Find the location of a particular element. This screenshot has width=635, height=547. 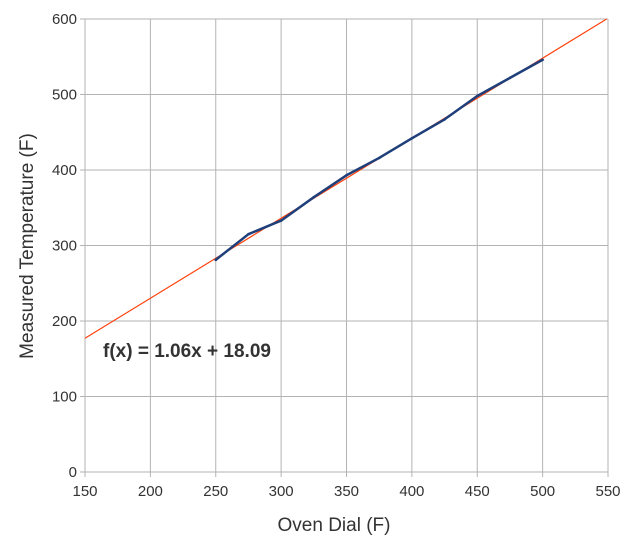

y-tick-label: 200 is located at coordinates (64, 321).